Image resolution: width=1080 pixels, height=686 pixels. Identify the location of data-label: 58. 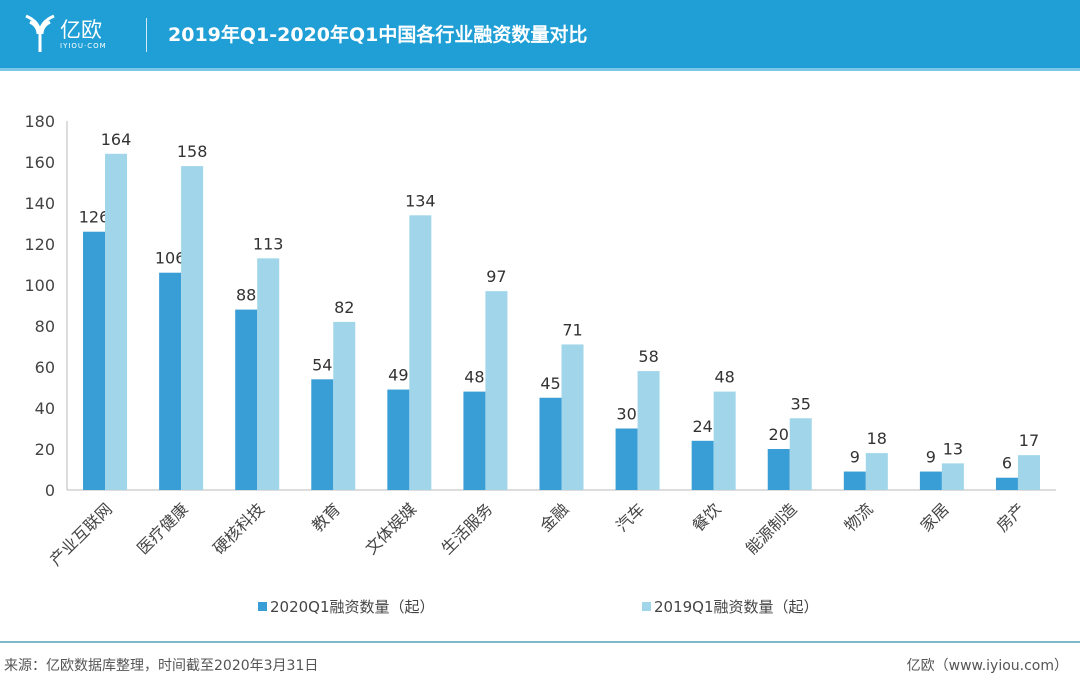
(648, 356).